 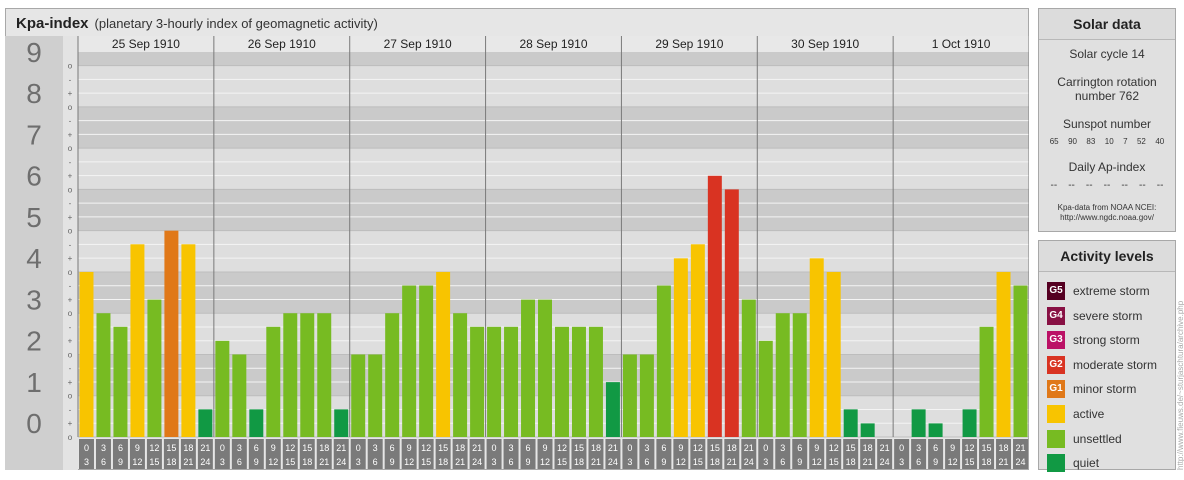 What do you see at coordinates (70, 286) in the screenshot?
I see `y-minor-label: -` at bounding box center [70, 286].